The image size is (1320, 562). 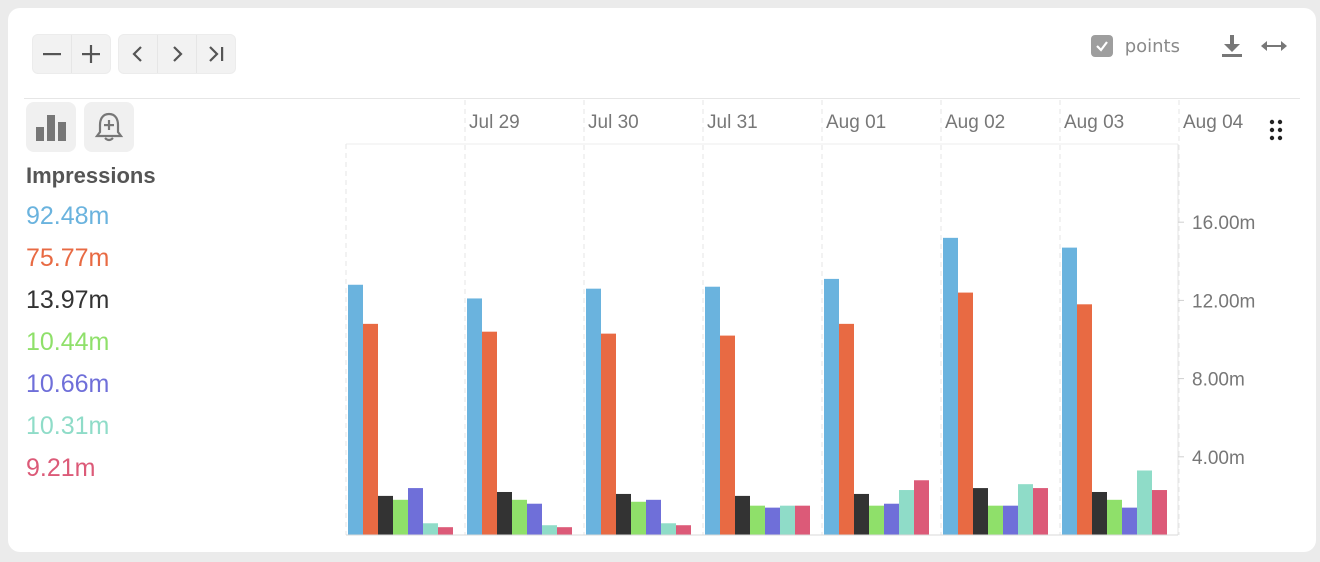 I want to click on drag-dots-icon, so click(x=1276, y=130).